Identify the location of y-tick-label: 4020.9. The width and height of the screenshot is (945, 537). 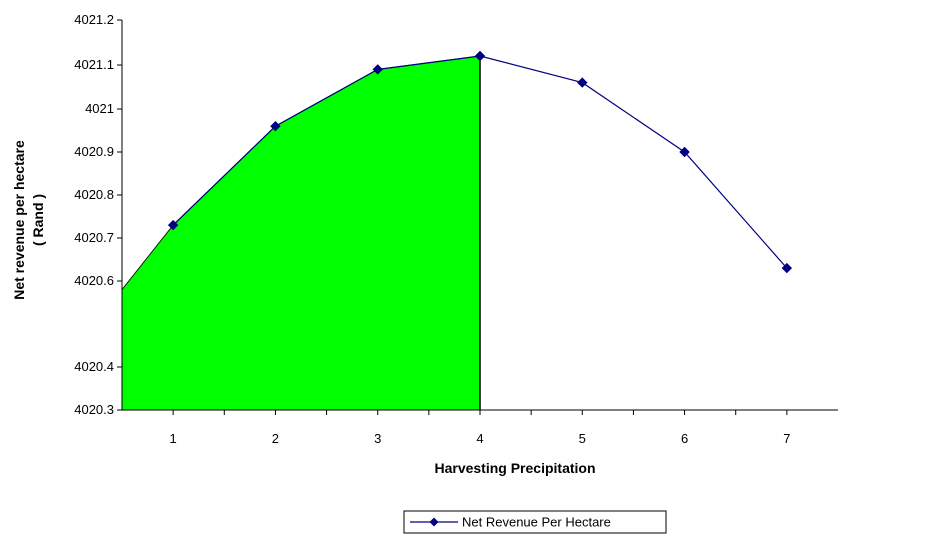
(94, 151).